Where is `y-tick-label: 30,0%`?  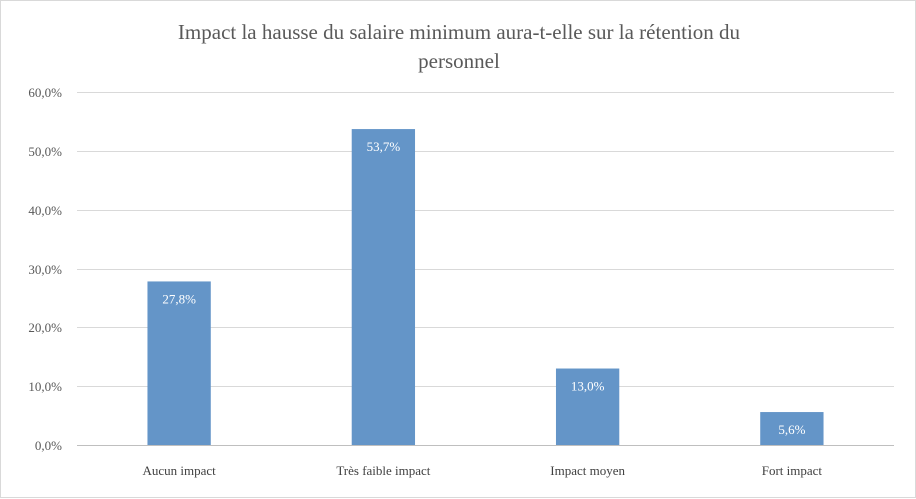
y-tick-label: 30,0% is located at coordinates (45, 269).